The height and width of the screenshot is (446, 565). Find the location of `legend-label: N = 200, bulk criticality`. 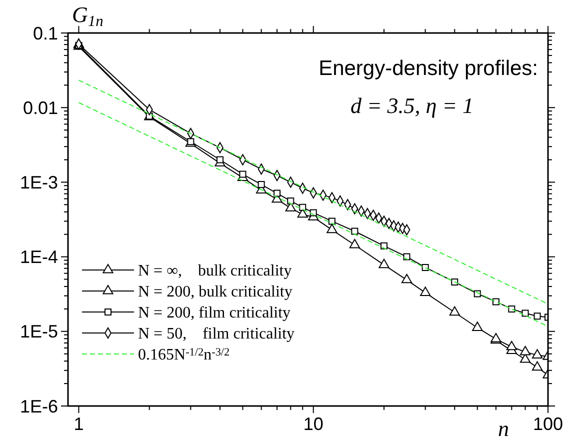

legend-label: N = 200, bulk criticality is located at coordinates (215, 292).